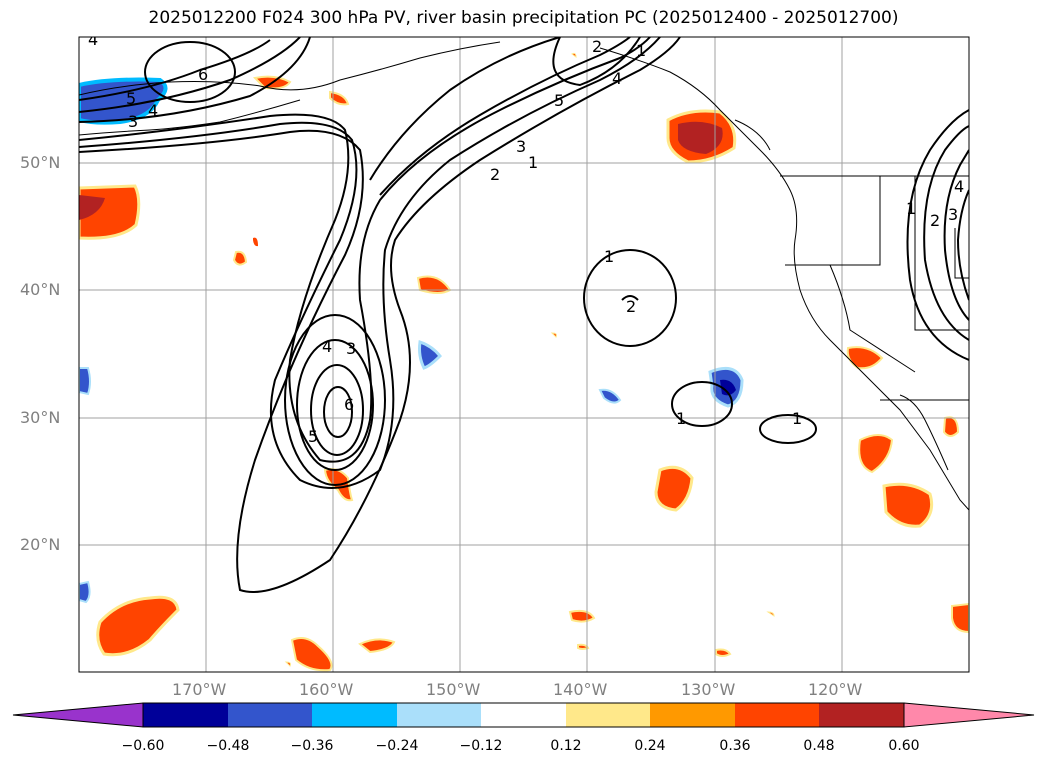 This screenshot has height=769, width=1047. What do you see at coordinates (397, 746) in the screenshot?
I see `colorbar-tick-label: −0.24` at bounding box center [397, 746].